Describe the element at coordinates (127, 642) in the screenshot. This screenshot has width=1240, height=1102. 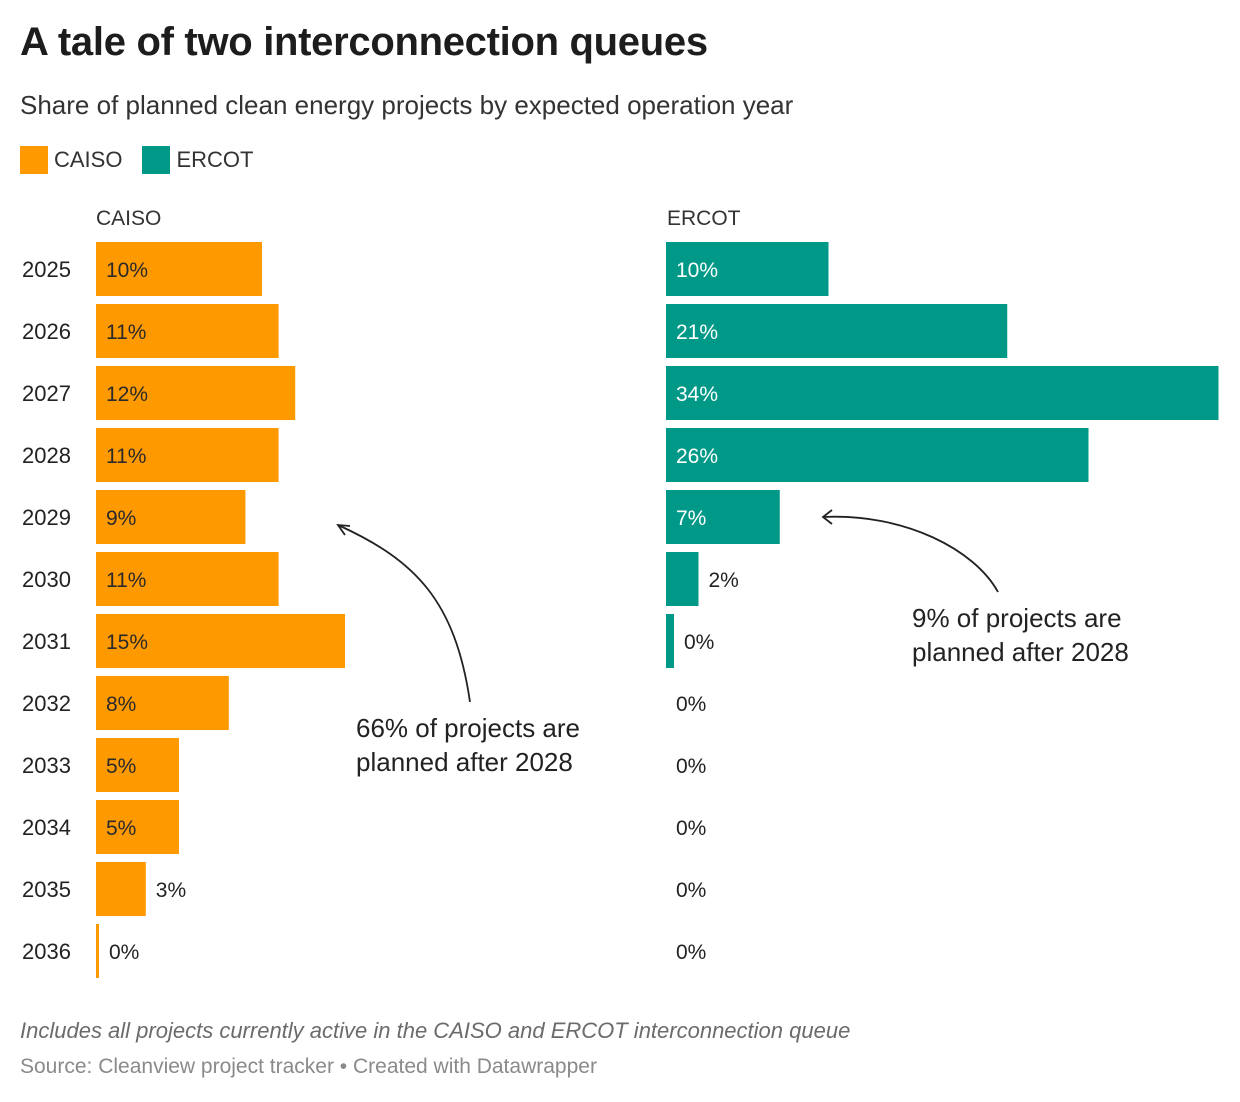
I see `value-label-caiso-2031: 15%` at that location.